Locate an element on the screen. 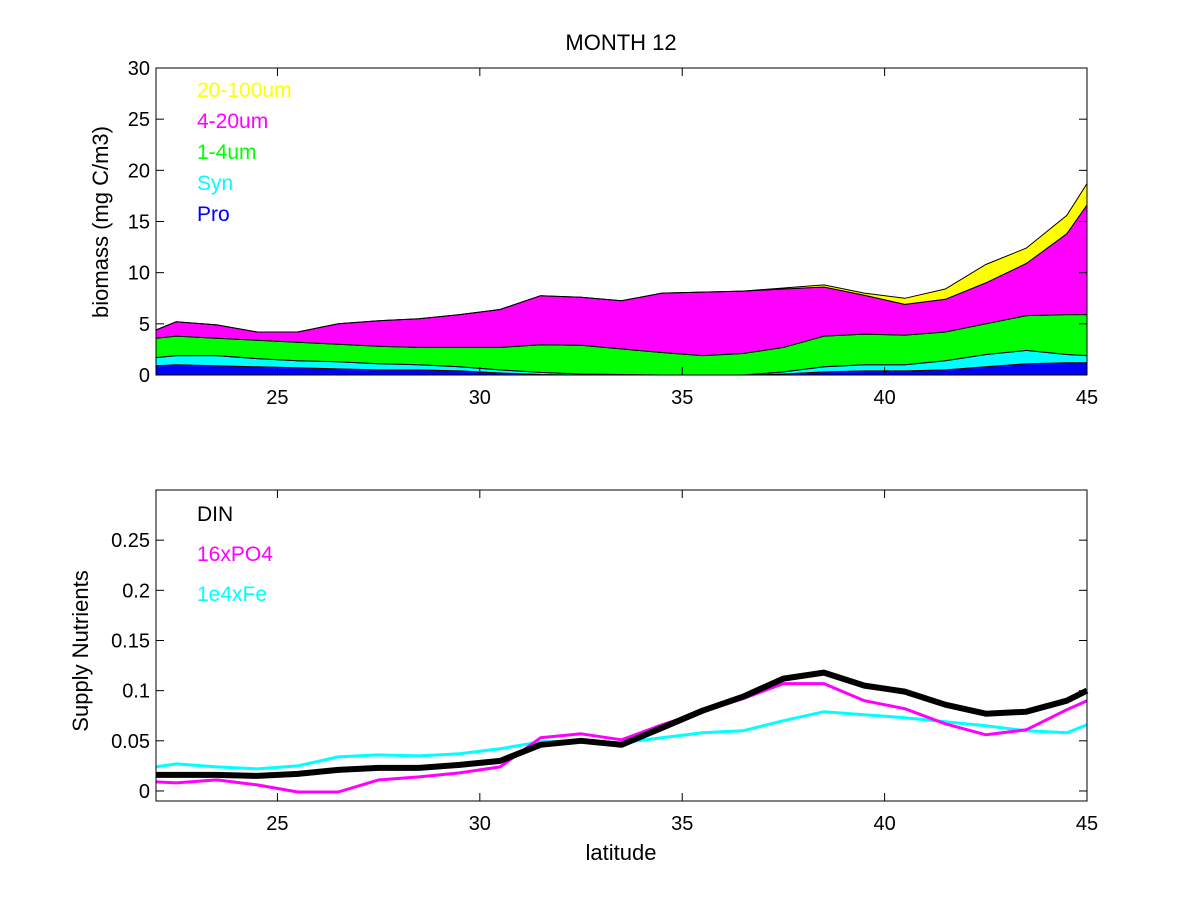 This screenshot has height=900, width=1200. legend-entry-20-100um: 20-100um is located at coordinates (244, 90).